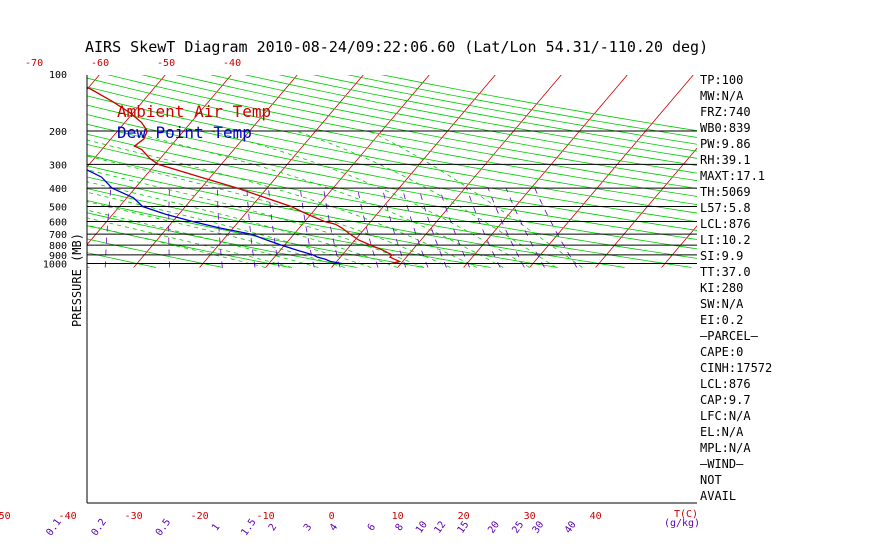 The width and height of the screenshot is (870, 560). Describe the element at coordinates (725, 144) in the screenshot. I see `stability-index-item: PW:9.86` at that location.